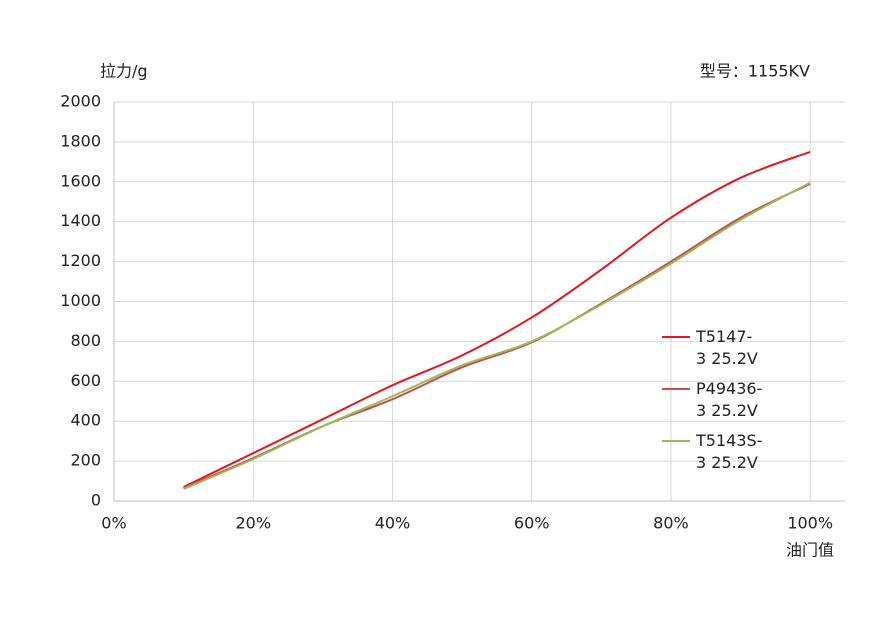 This screenshot has width=890, height=619. I want to click on y-tick-label: 800, so click(85, 340).